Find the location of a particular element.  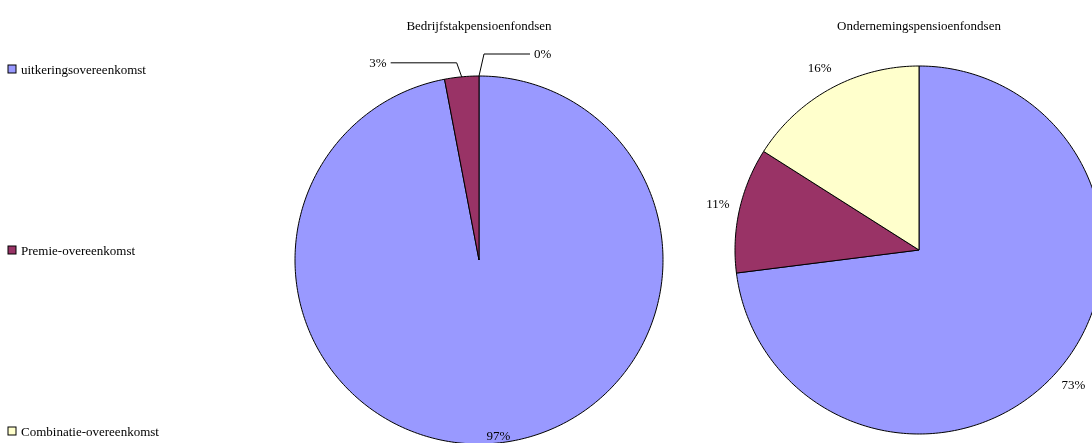

data-label: 97% is located at coordinates (498, 435).